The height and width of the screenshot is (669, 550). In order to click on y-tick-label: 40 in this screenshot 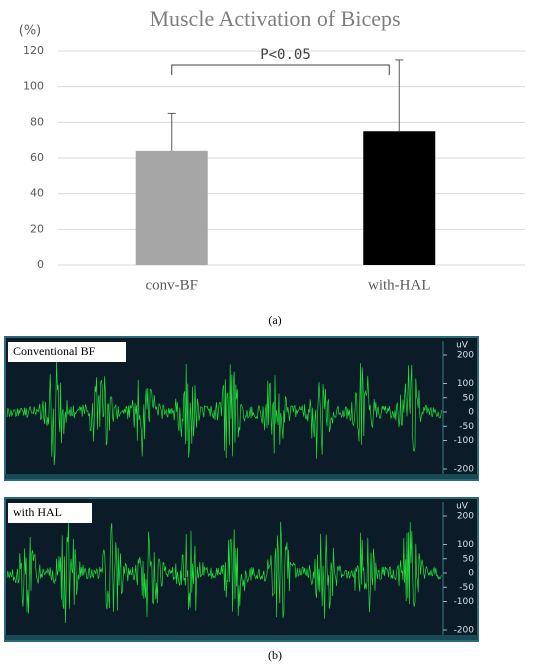, I will do `click(37, 193)`.